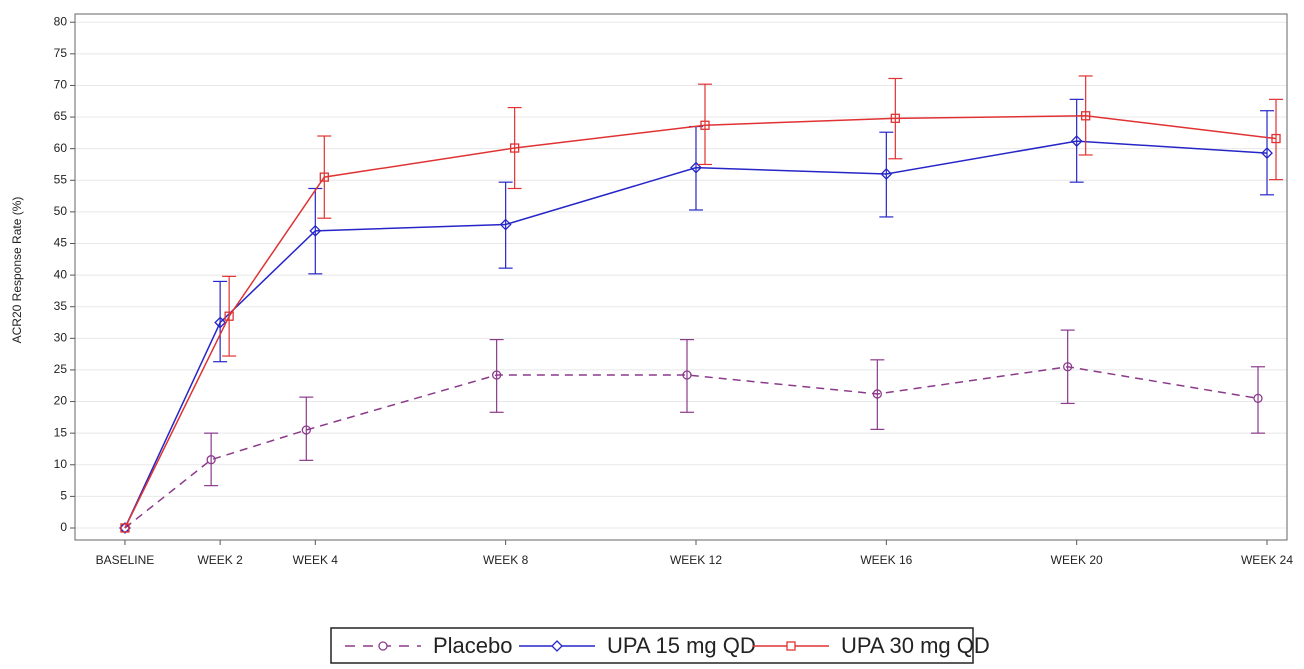 Image resolution: width=1304 pixels, height=669 pixels. Describe the element at coordinates (61, 148) in the screenshot. I see `y-tick-label: 60` at that location.